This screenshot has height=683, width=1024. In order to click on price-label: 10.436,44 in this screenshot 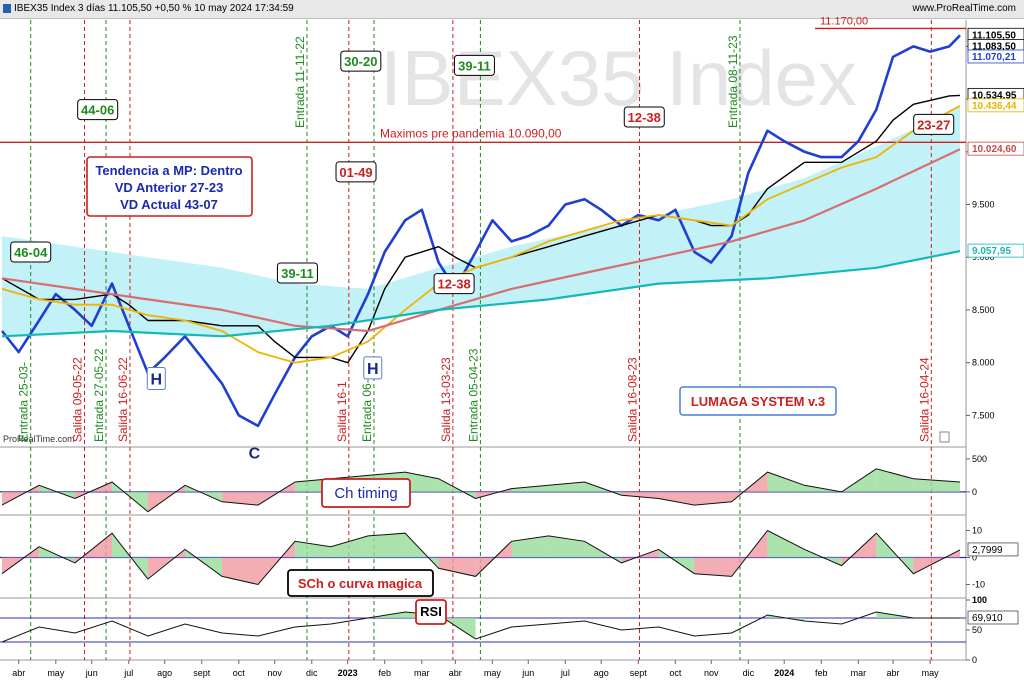, I will do `click(994, 106)`.